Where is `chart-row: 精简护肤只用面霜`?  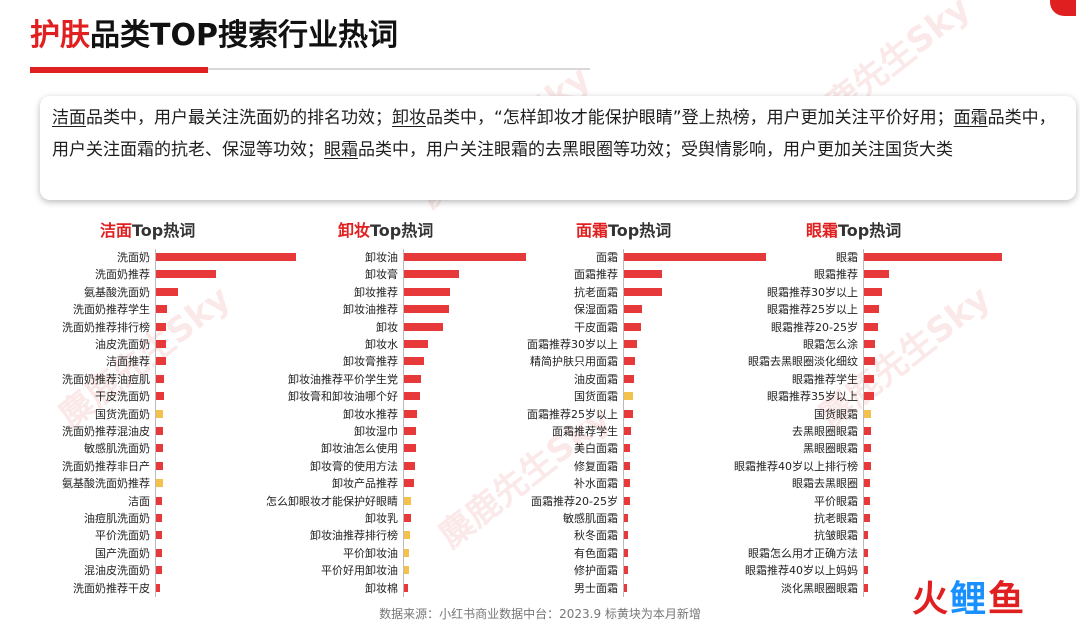
chart-row: 精简护肤只用面霜 is located at coordinates (544, 361).